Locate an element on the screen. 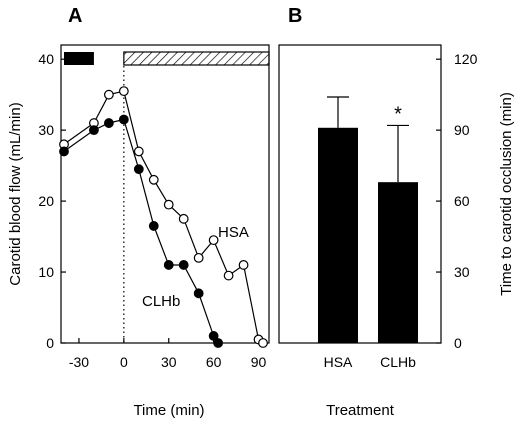 The height and width of the screenshot is (421, 520). panel-b-x-tick-label: HSA is located at coordinates (338, 362).